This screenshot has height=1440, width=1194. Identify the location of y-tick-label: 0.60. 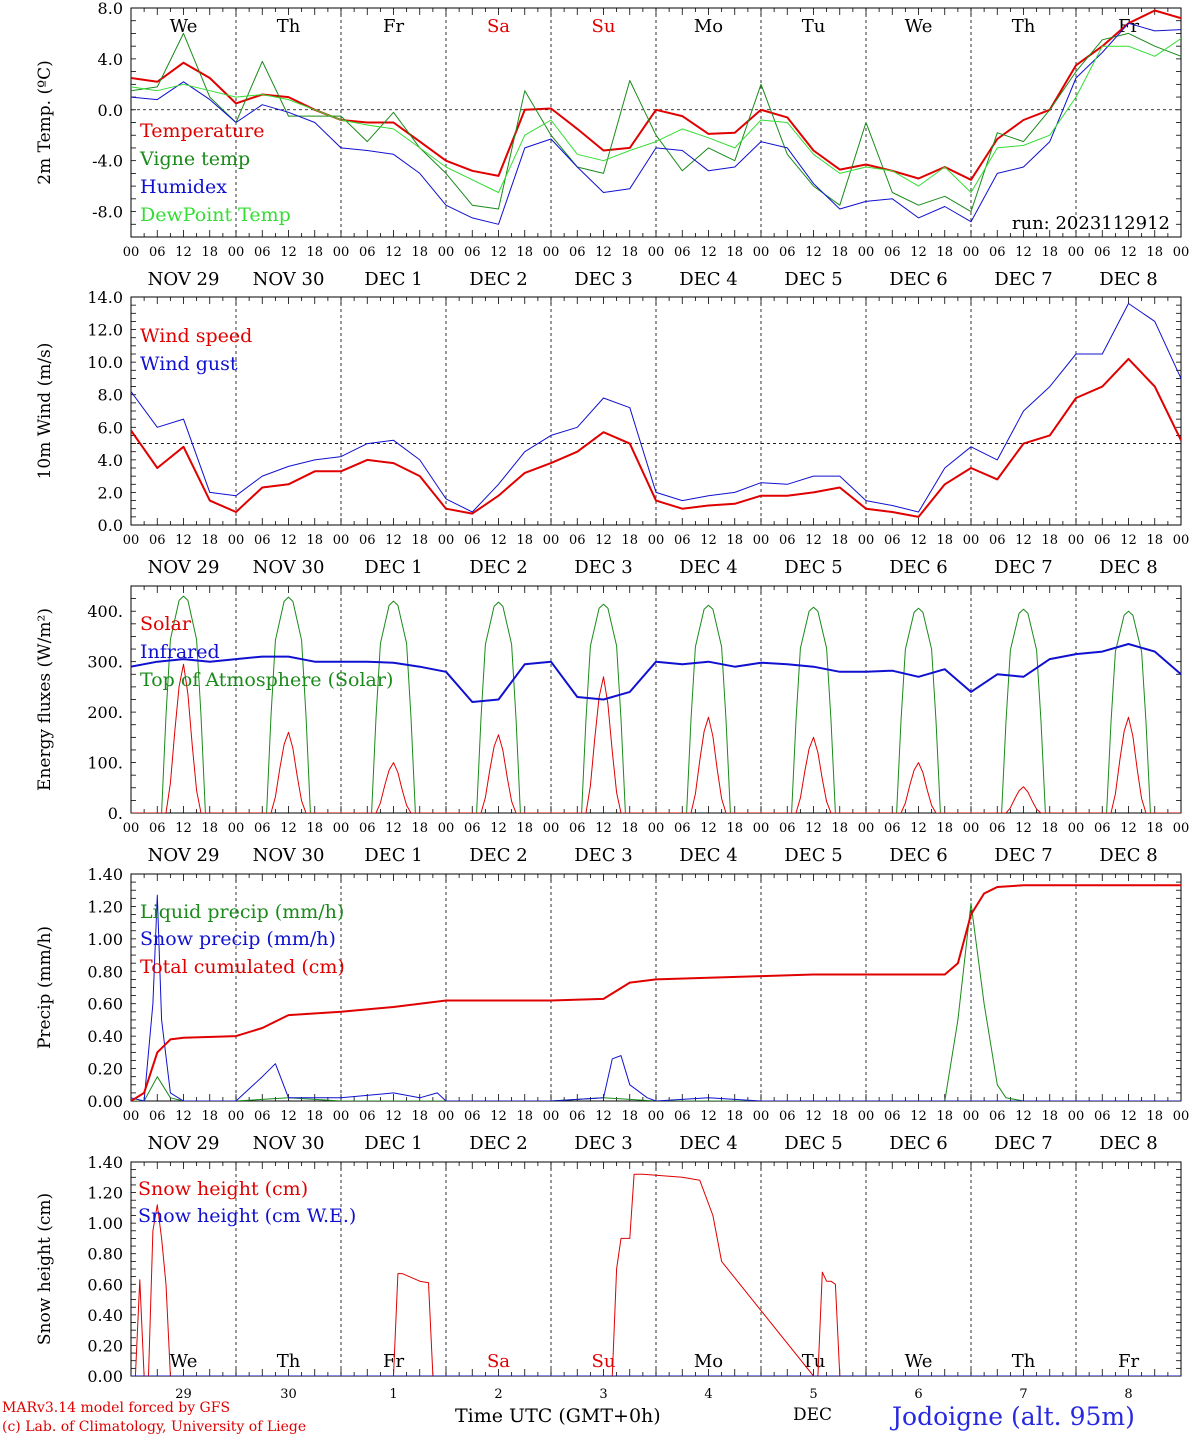
(105, 1004).